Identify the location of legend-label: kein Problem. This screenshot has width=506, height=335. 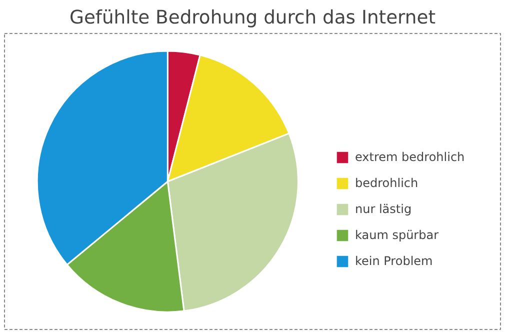
(394, 261).